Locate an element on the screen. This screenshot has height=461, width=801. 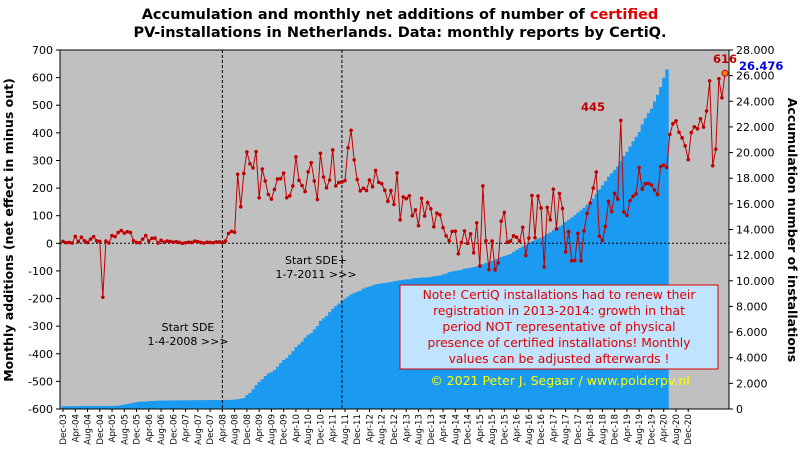
right-axis-label: Accumulation number of installations is located at coordinates (792, 230).